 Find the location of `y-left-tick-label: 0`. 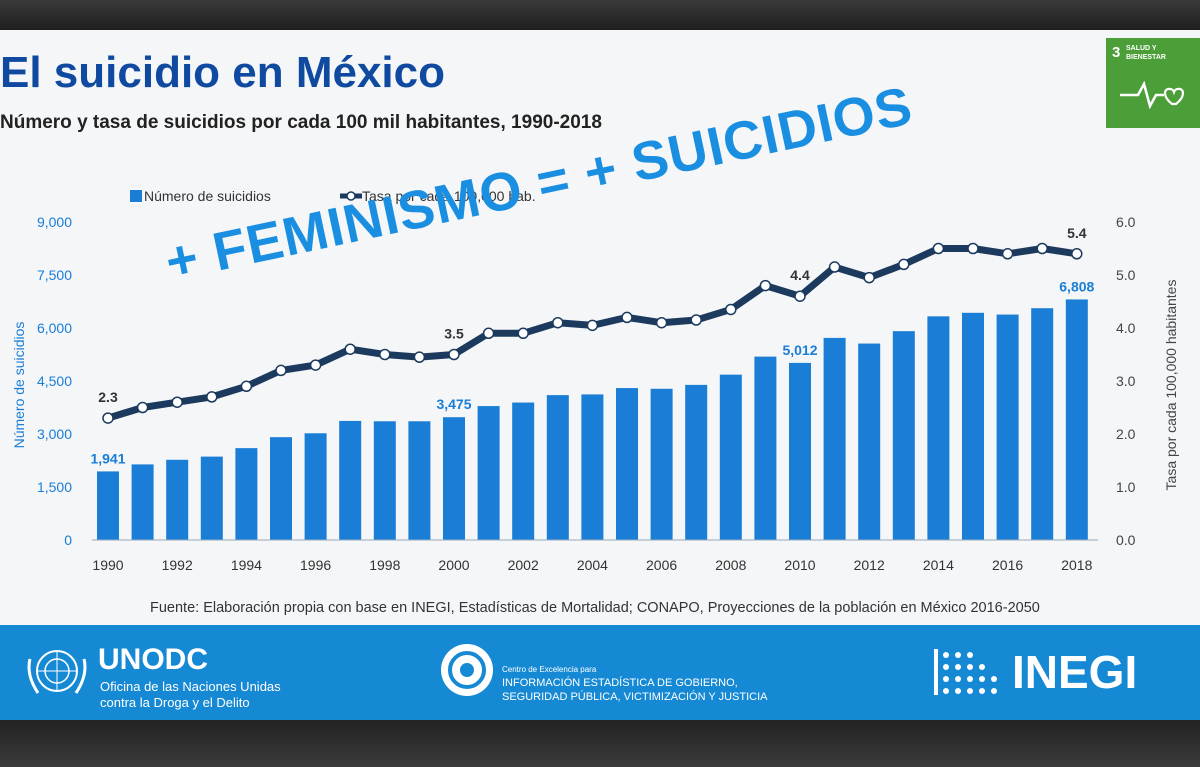

y-left-tick-label: 0 is located at coordinates (68, 540).